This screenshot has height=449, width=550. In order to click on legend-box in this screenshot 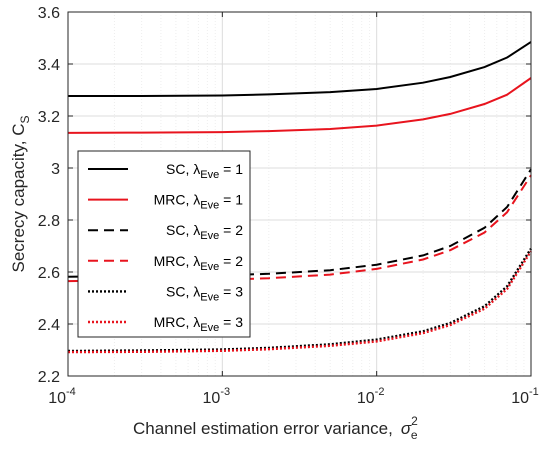, I will do `click(164, 244)`.